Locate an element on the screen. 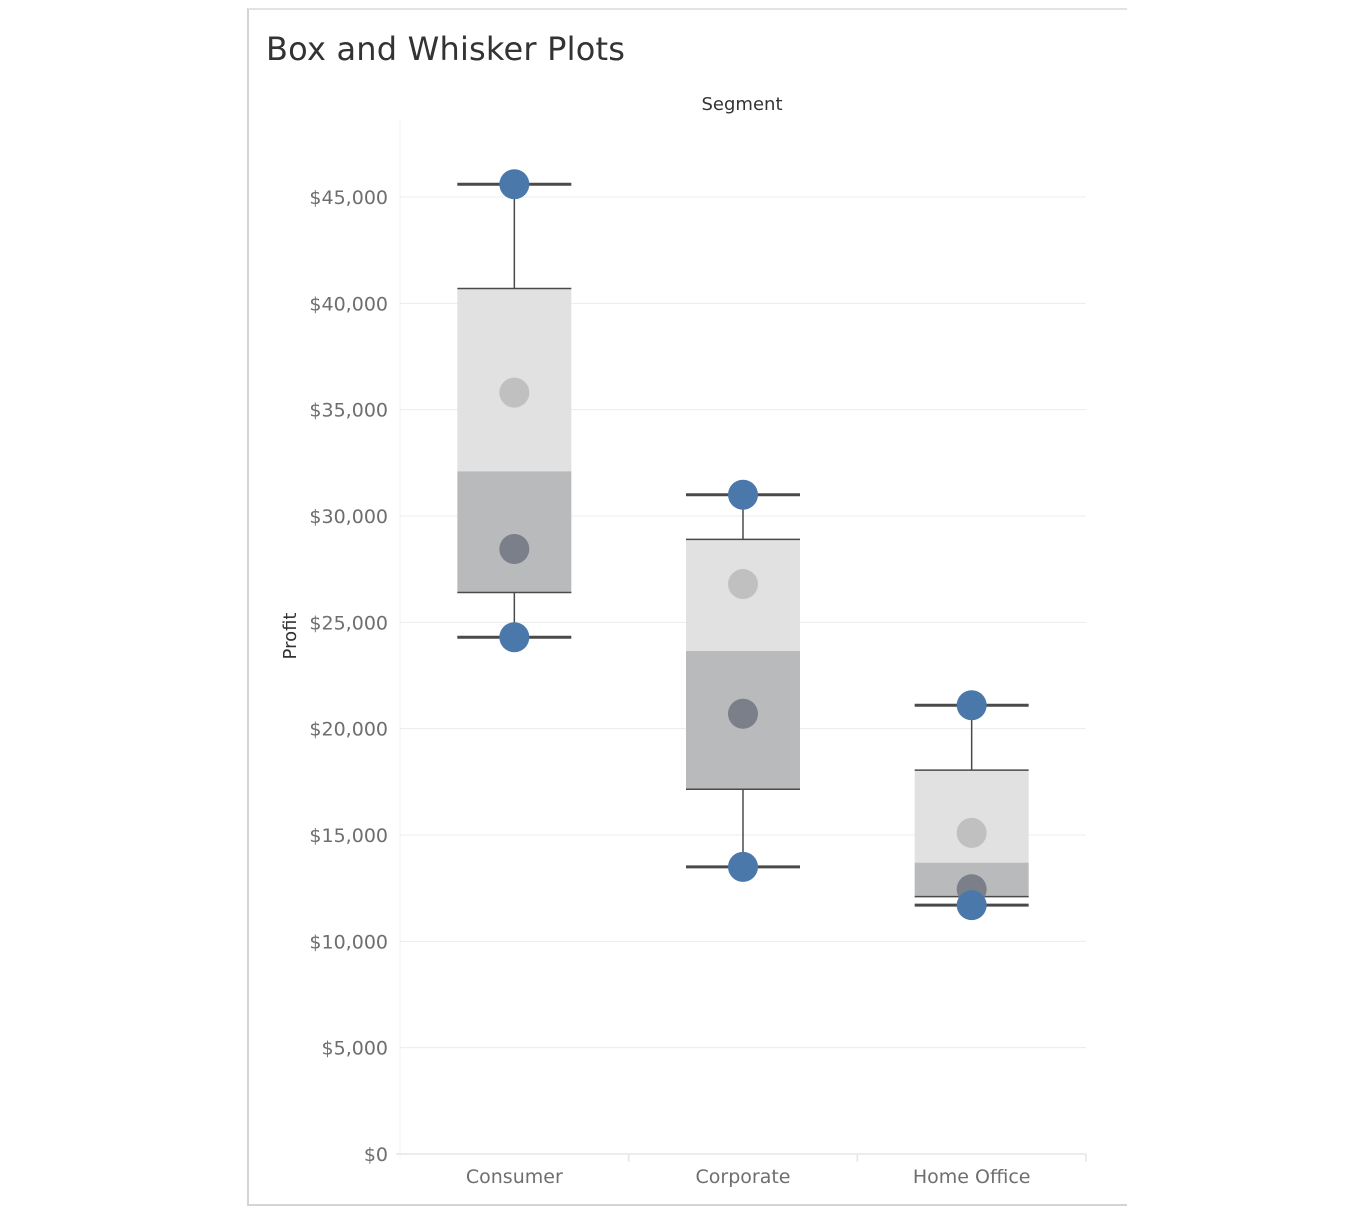 This screenshot has height=1209, width=1367. x-tick-label: Consumer is located at coordinates (514, 1177).